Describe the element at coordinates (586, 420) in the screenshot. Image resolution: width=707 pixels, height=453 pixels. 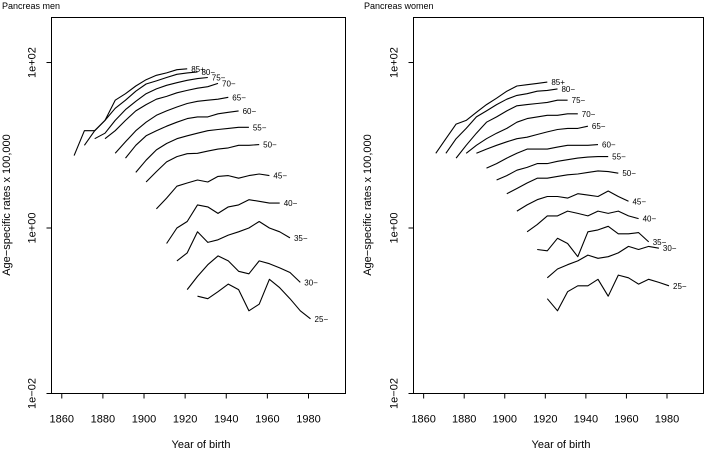
I see `x-tick-label-women-1940: 1940` at that location.